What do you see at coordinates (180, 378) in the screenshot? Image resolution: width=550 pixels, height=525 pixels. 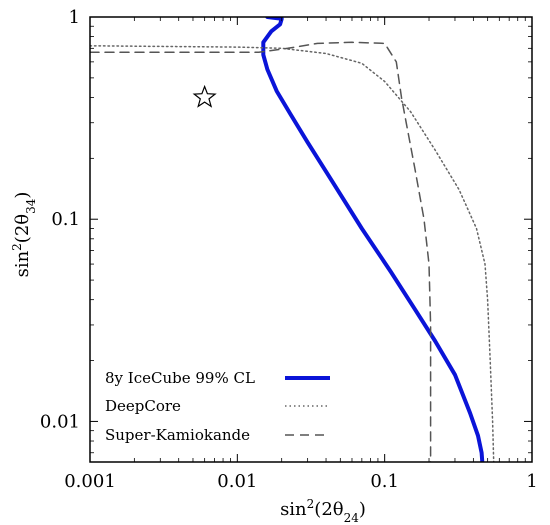 I see `legend-label-8y-icecube-99-cl: 8y IceCube 99% CL` at bounding box center [180, 378].